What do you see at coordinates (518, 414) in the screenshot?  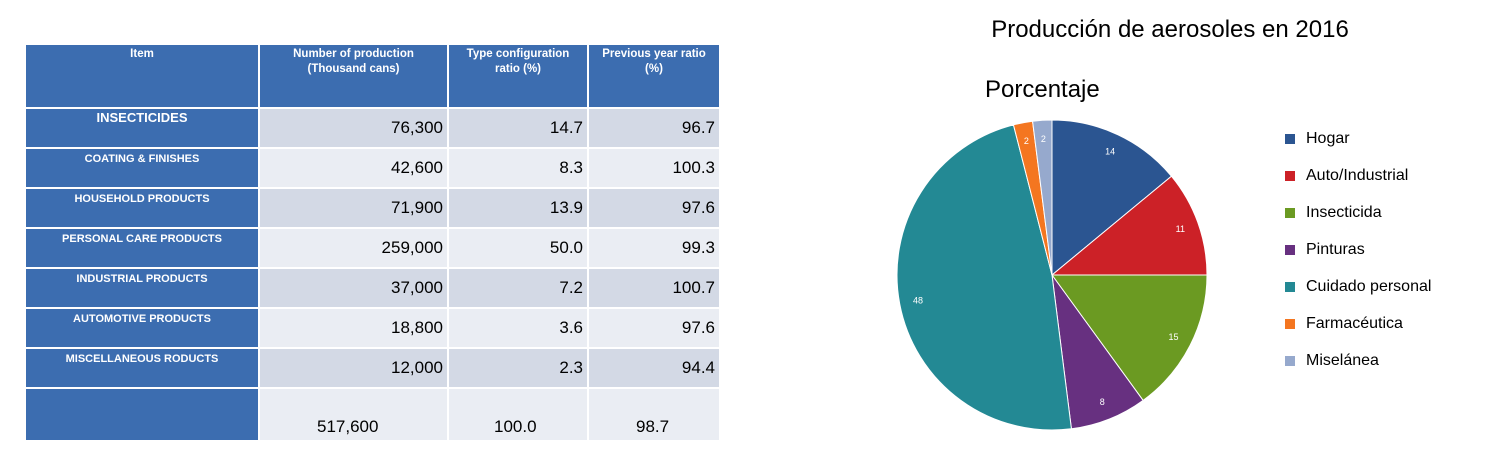 I see `total-config-ratio: 100.0` at bounding box center [518, 414].